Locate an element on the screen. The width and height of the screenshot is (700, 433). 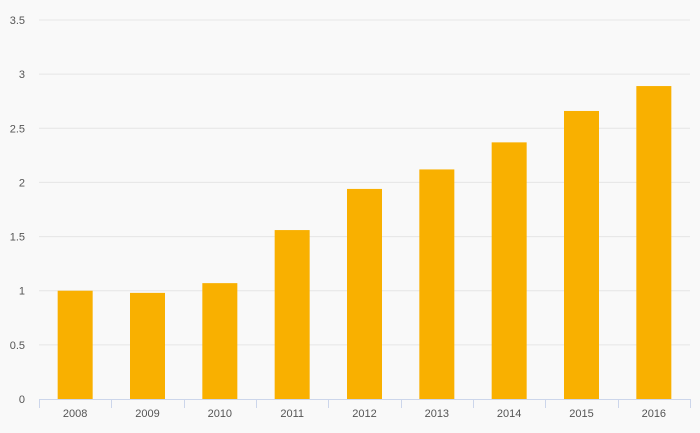
x-tick-label: 2011 is located at coordinates (292, 414).